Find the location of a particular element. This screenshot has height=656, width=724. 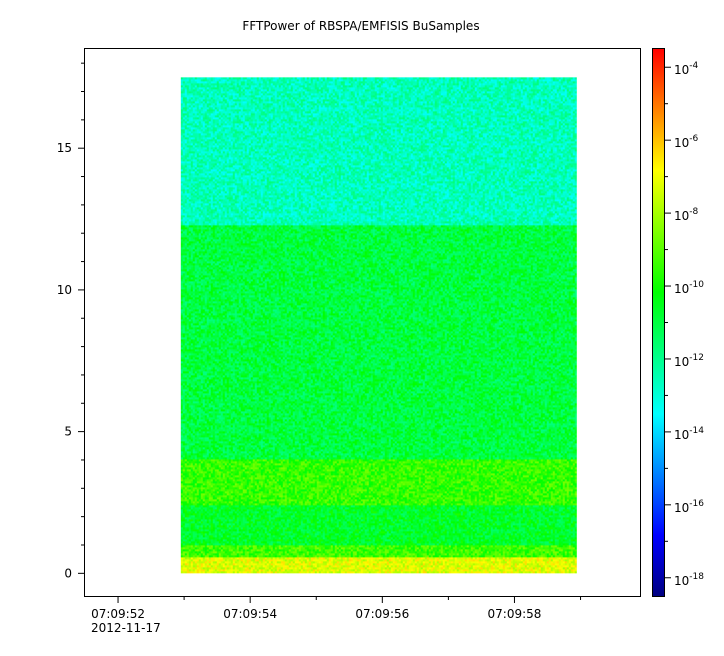

colorbar-tick-label: 10⁻⁸ is located at coordinates (686, 215).